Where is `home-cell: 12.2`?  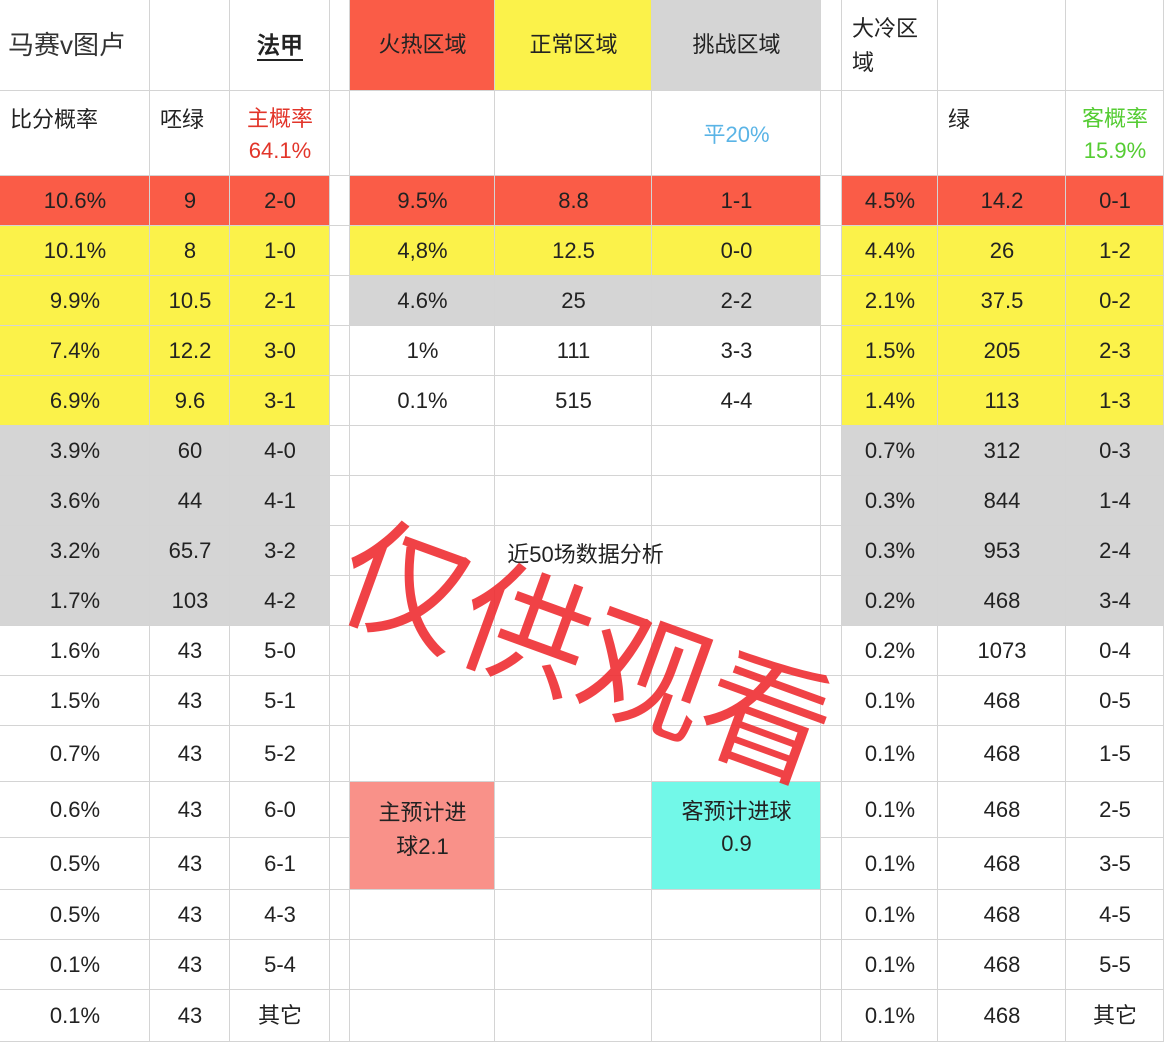
home-cell: 12.2 is located at coordinates (190, 350).